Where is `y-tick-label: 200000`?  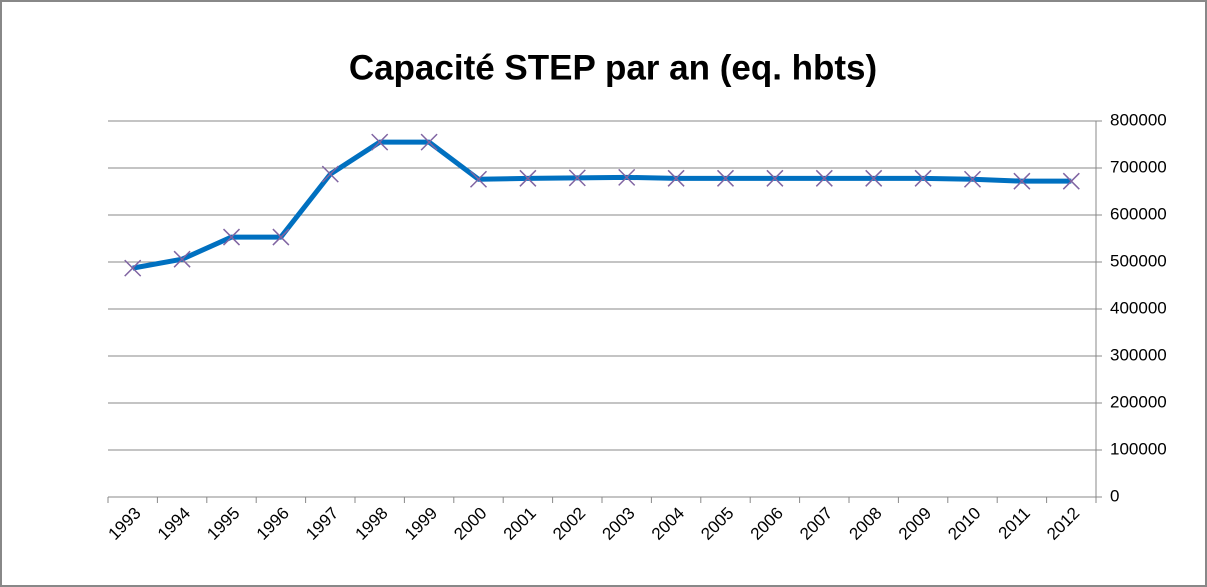
y-tick-label: 200000 is located at coordinates (1138, 401).